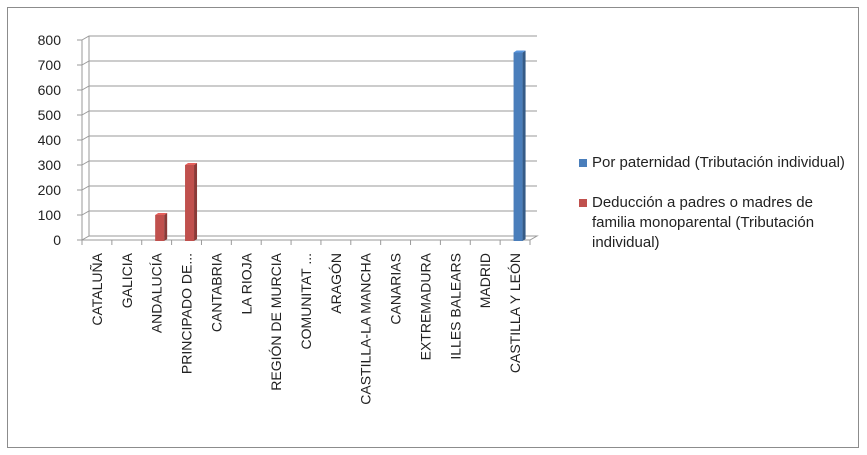 The image size is (867, 455). I want to click on x-category-label: ARAGÓN, so click(336, 283).